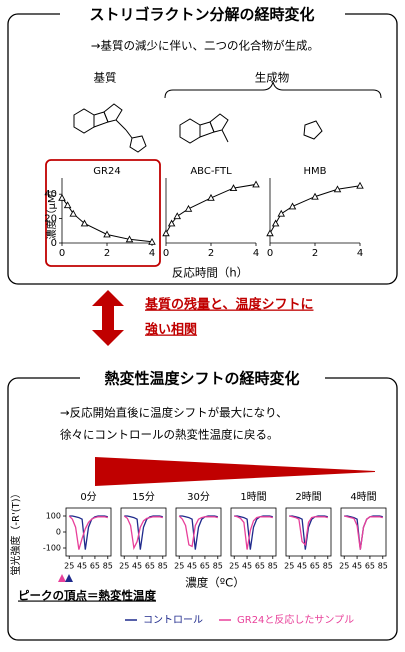  What do you see at coordinates (363, 497) in the screenshot?
I see `chart-title: 4時間` at bounding box center [363, 497].